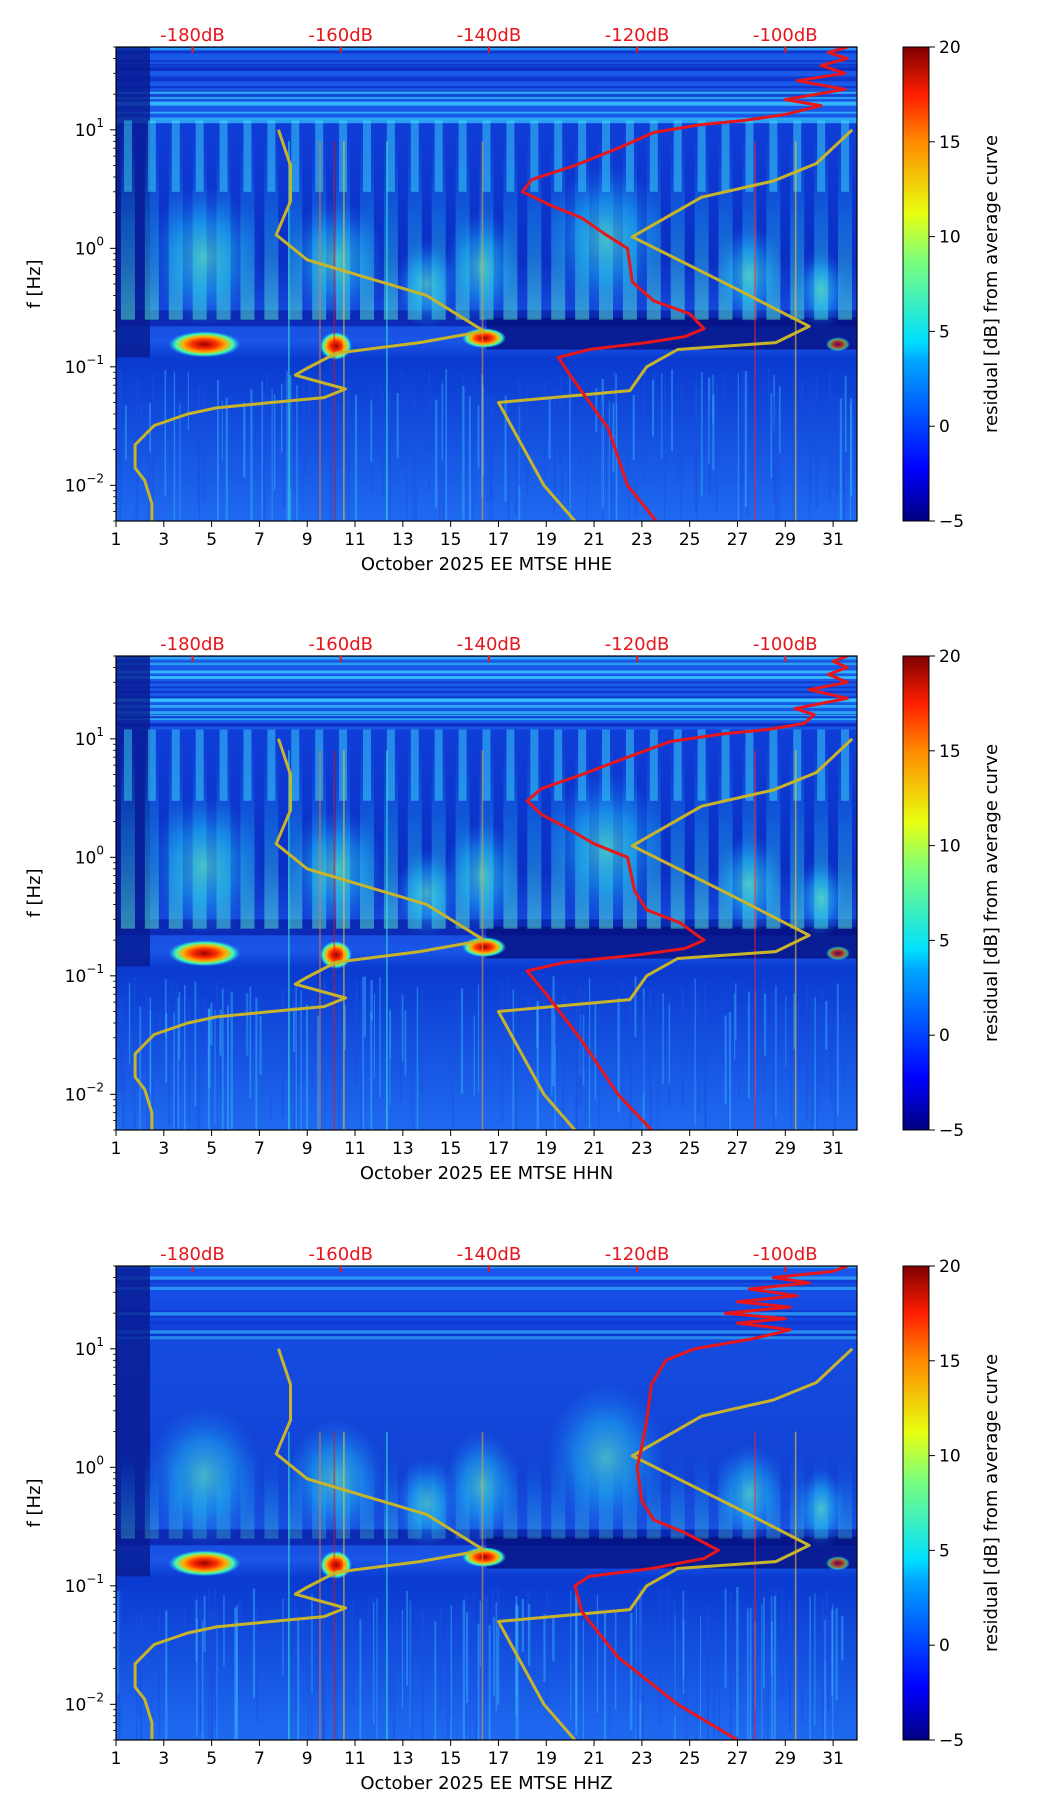 This screenshot has height=1806, width=1052. Describe the element at coordinates (340, 644) in the screenshot. I see `db-tick-label: -160dB` at that location.